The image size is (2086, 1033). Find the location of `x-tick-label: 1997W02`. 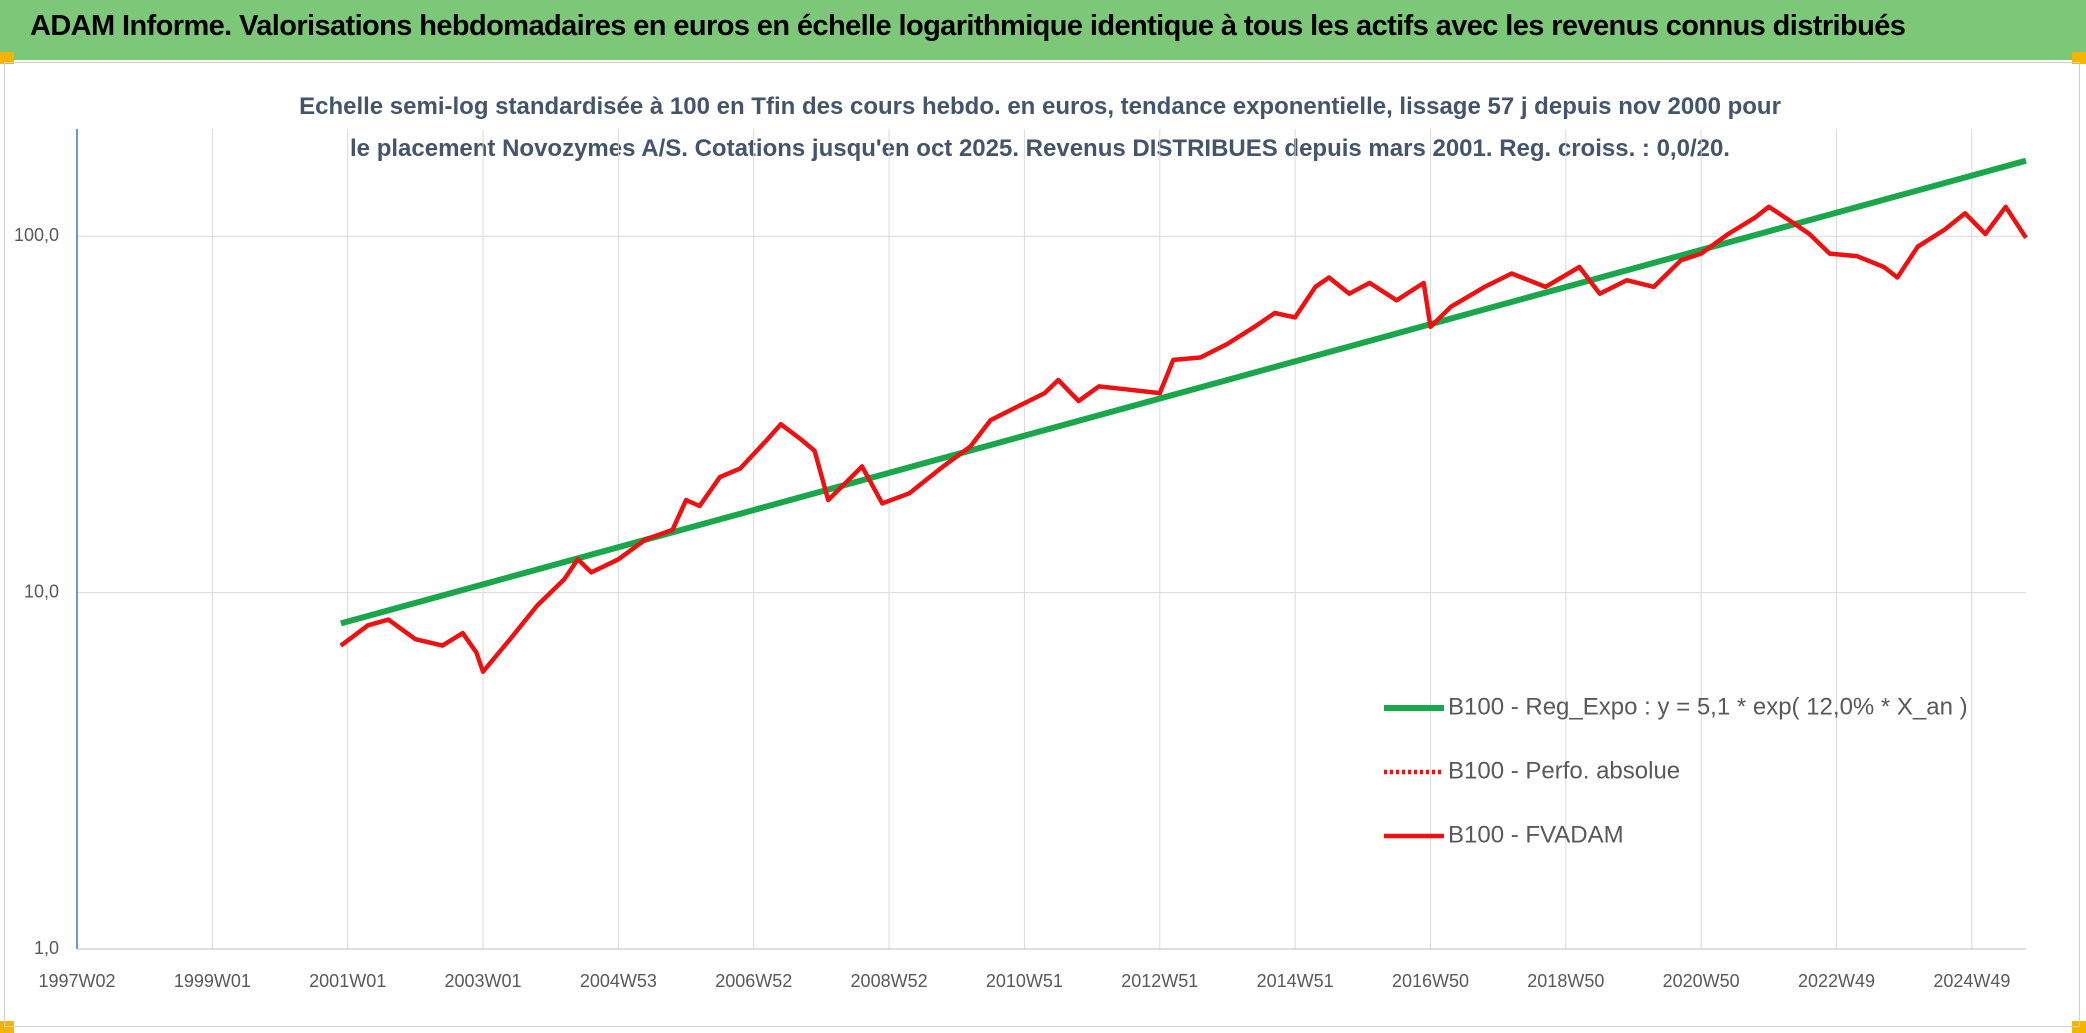

x-tick-label: 1997W02 is located at coordinates (76, 981).